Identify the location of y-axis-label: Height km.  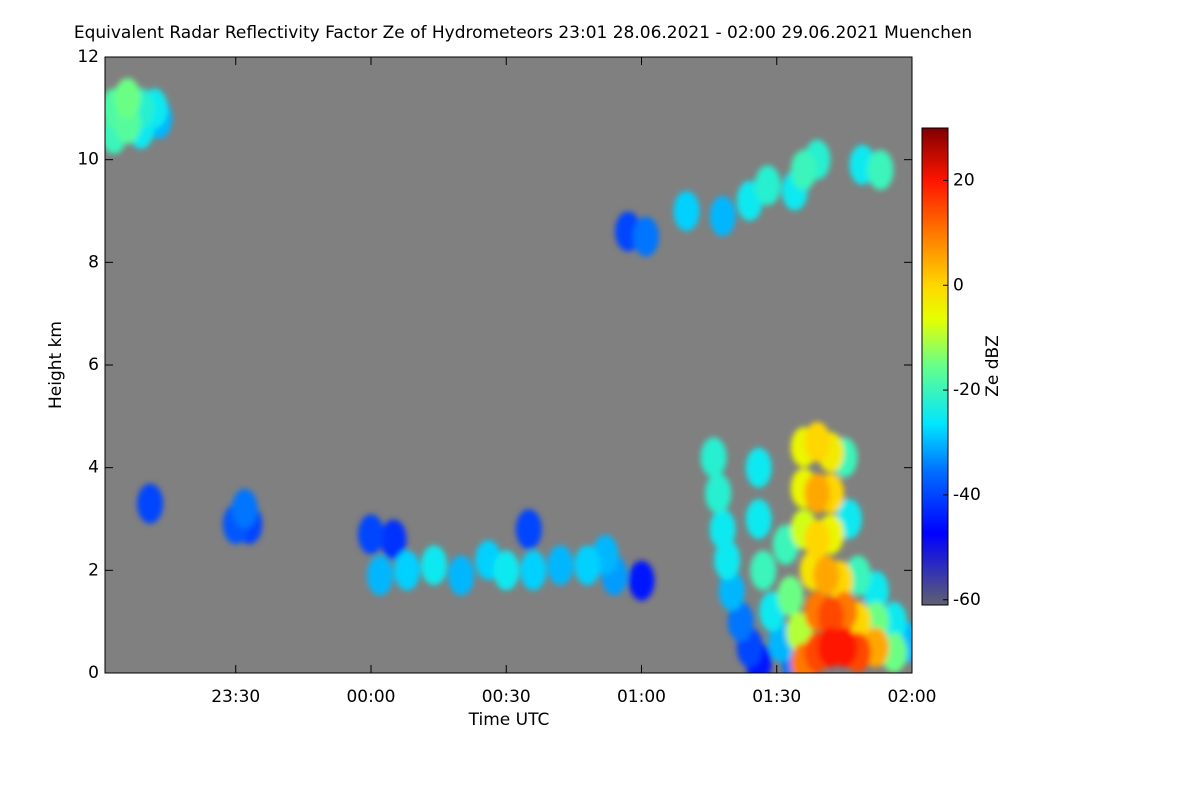
(56, 365).